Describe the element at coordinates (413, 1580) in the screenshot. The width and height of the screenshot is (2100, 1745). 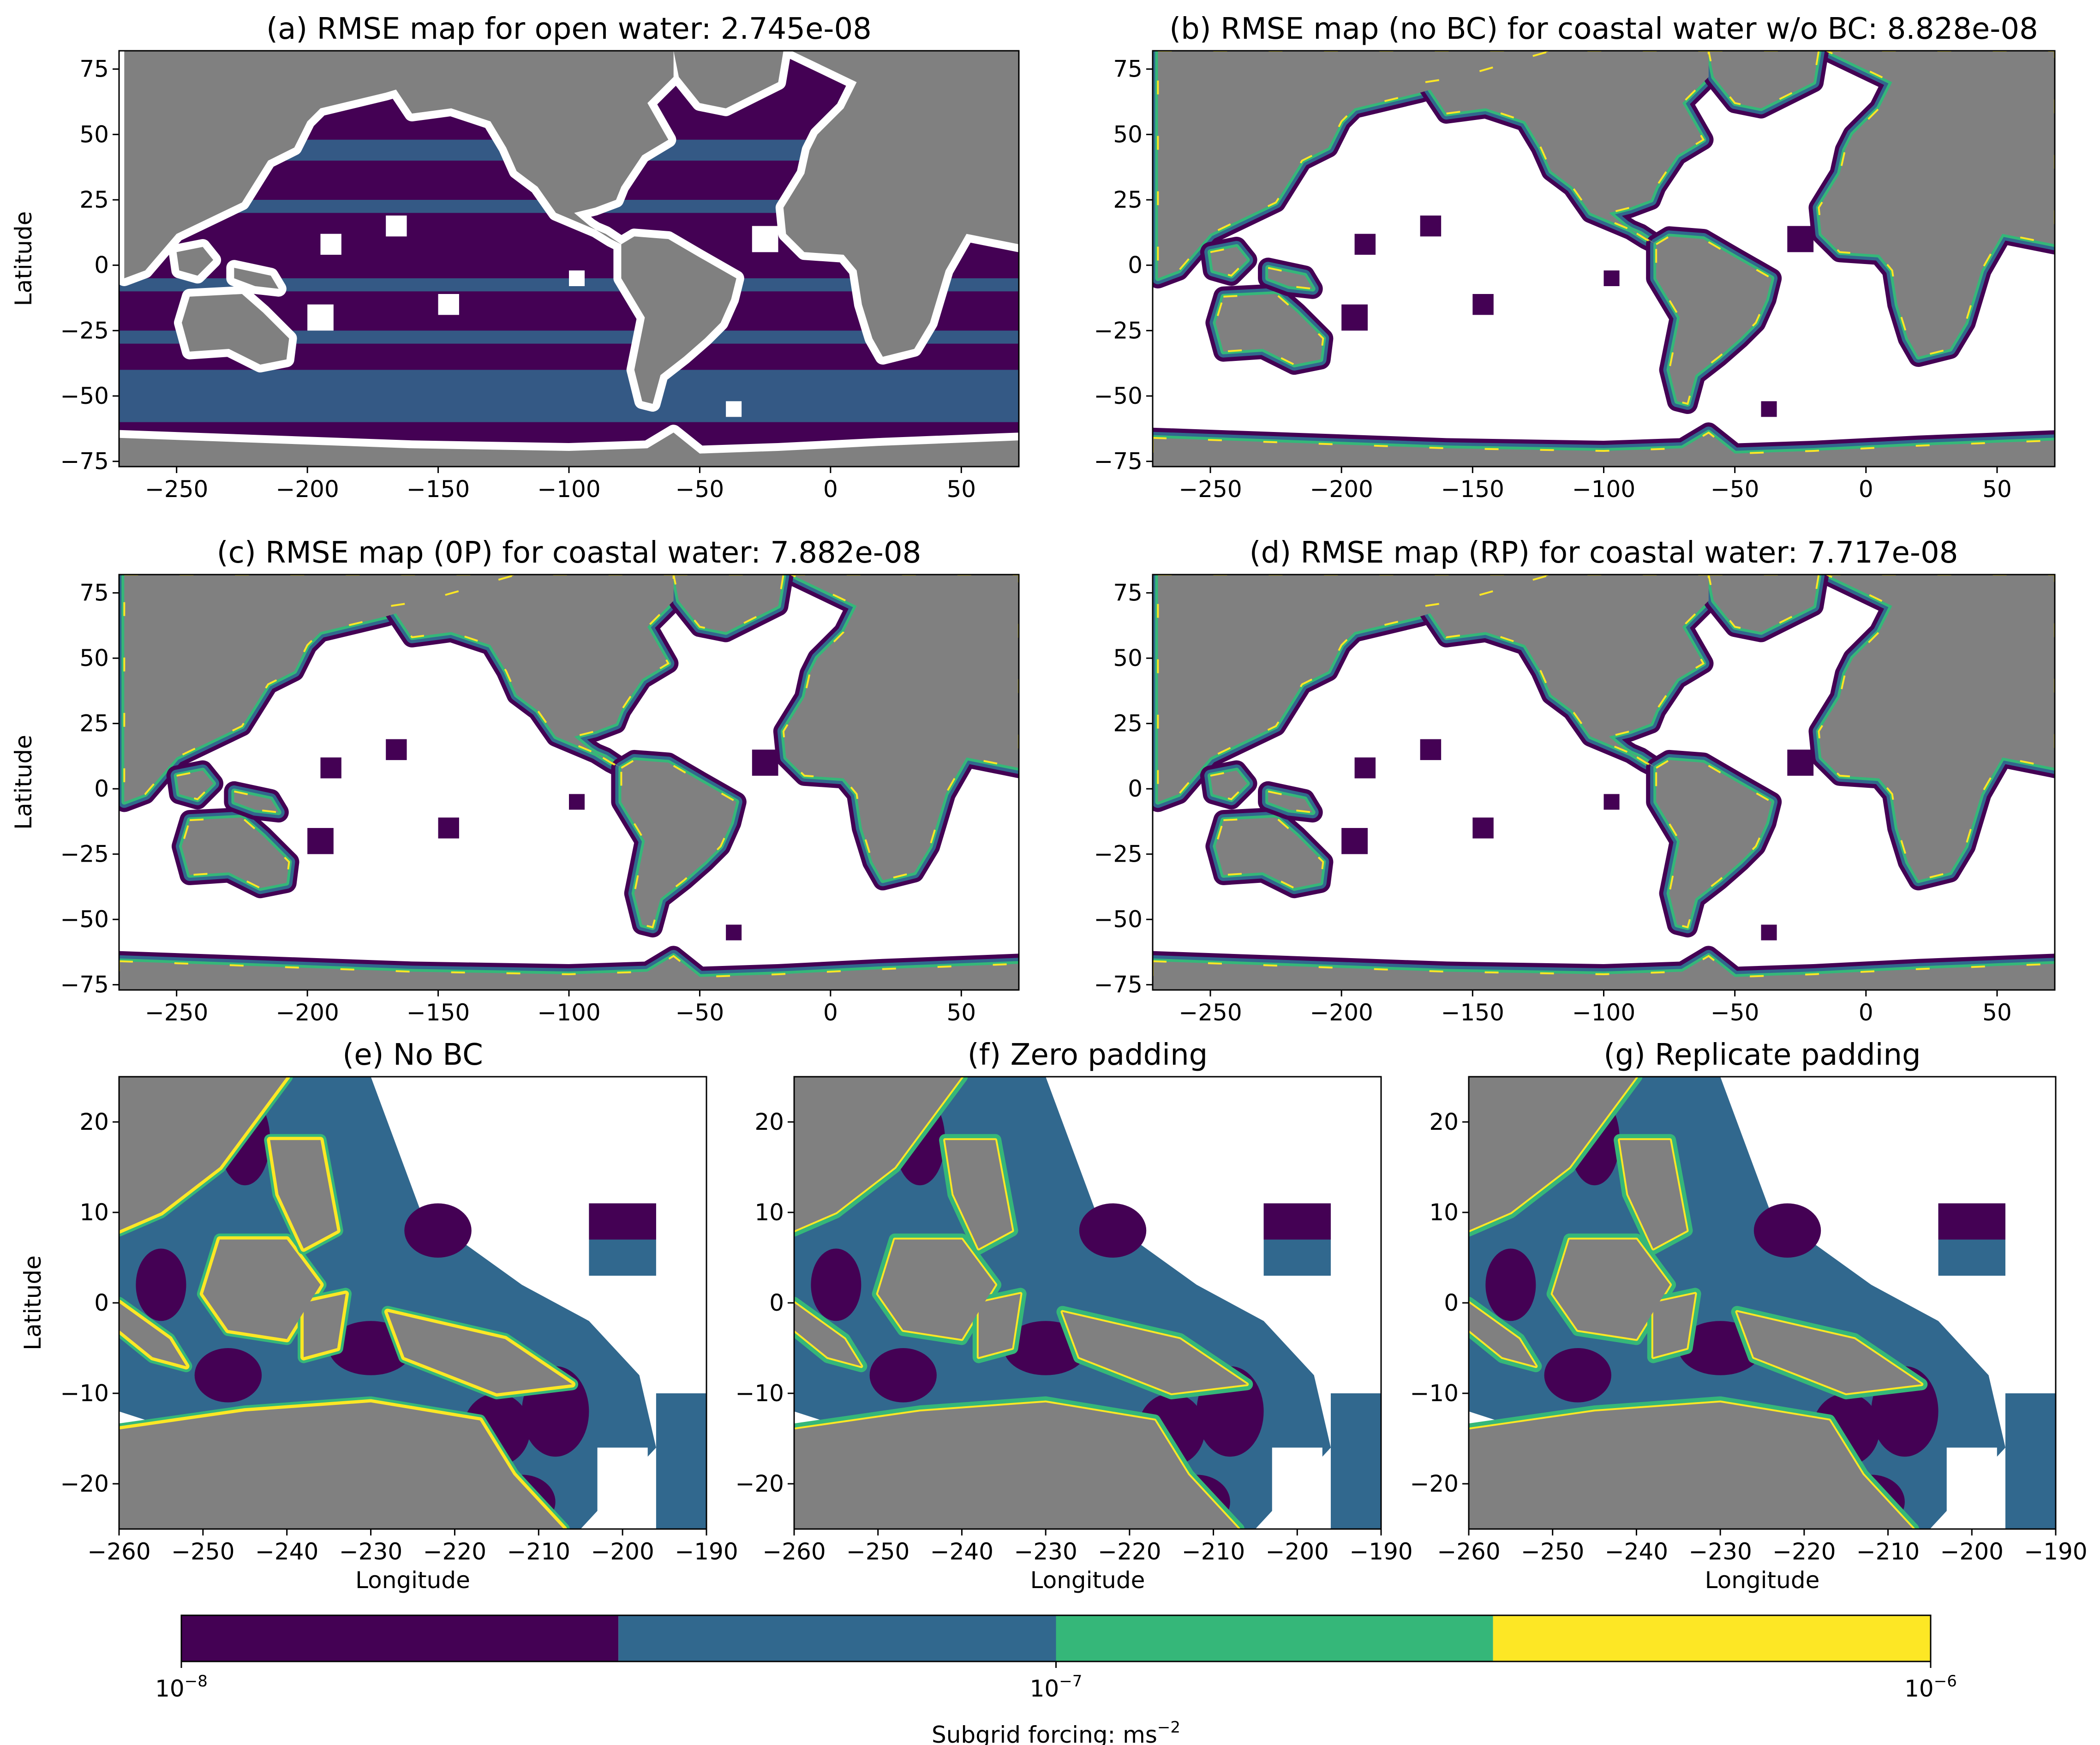
I see `x-axis-title: Longitude` at that location.